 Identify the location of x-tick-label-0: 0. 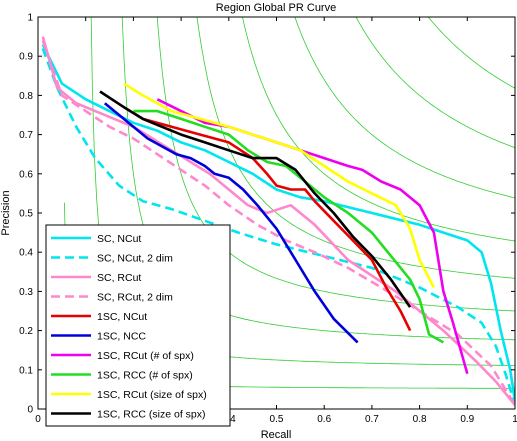
(38, 419).